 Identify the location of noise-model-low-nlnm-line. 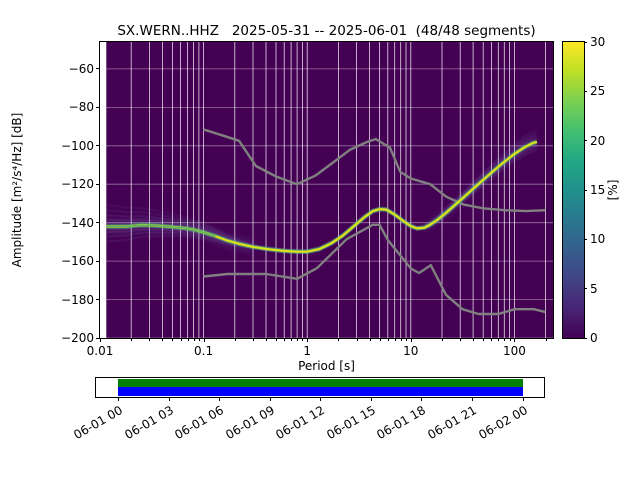
(374, 269).